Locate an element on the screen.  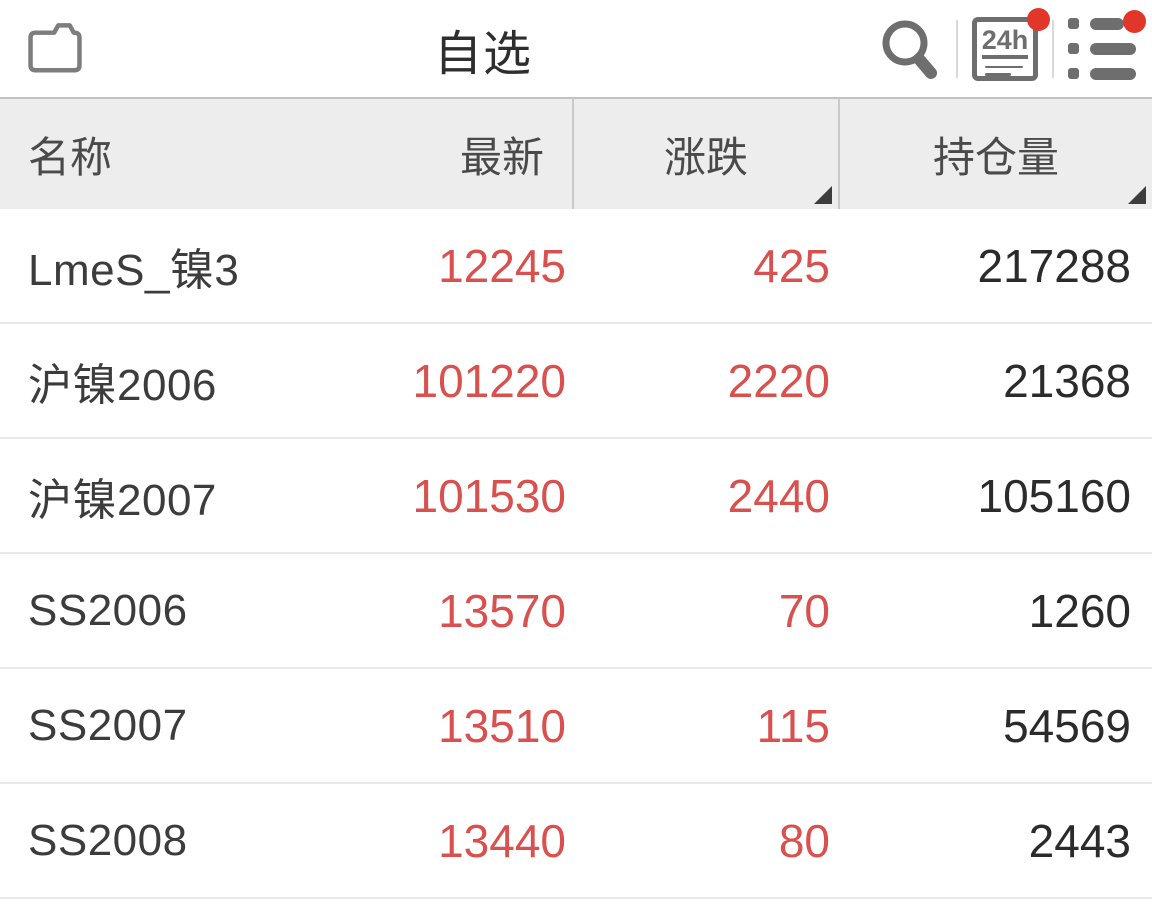
list-menu-button is located at coordinates (1107, 44).